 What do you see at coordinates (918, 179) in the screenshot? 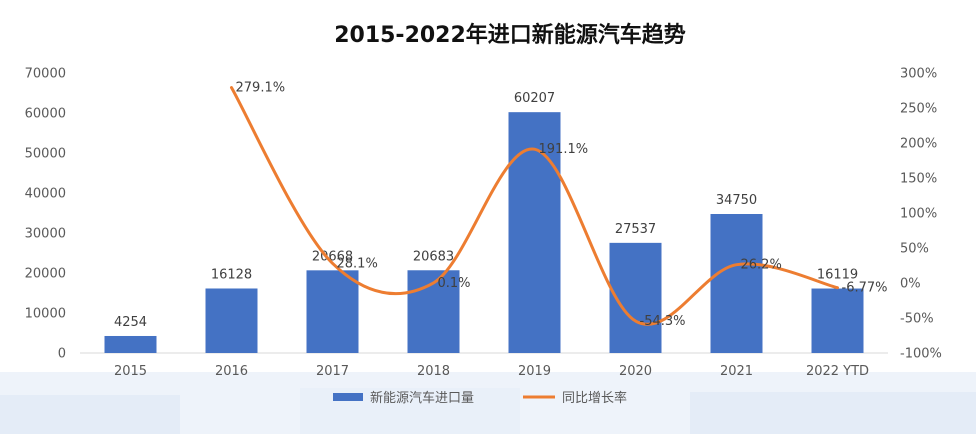
I see `right-axis-tick-label: 150%` at bounding box center [918, 179].